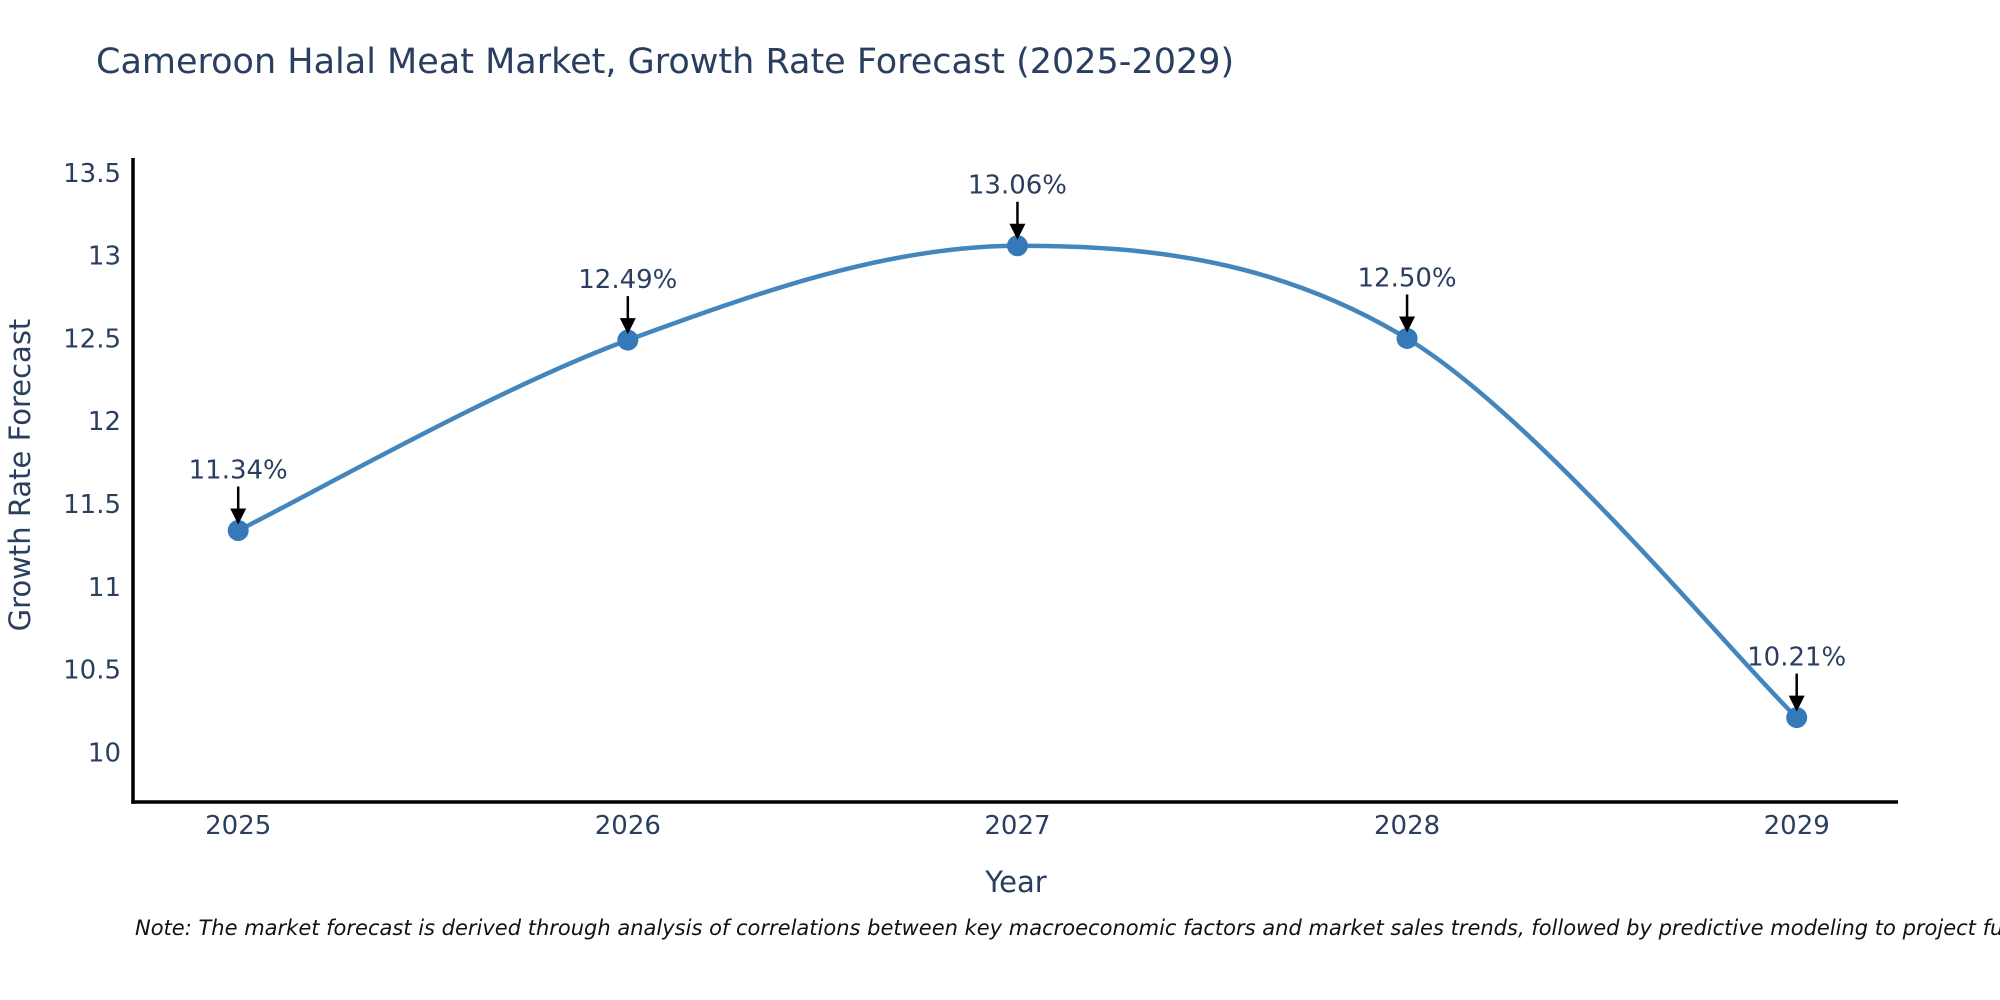 The height and width of the screenshot is (1000, 2000). Describe the element at coordinates (104, 753) in the screenshot. I see `y-tick-label: 10` at that location.